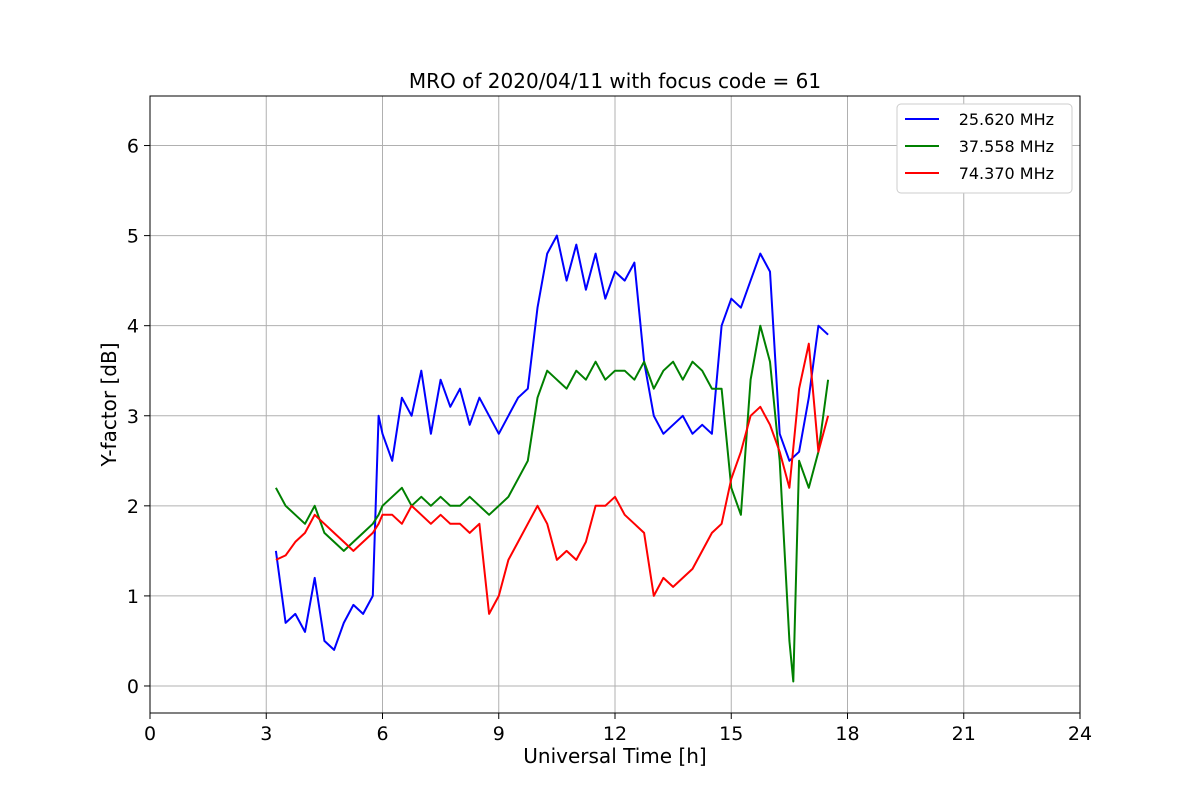 The image size is (1200, 800). I want to click on x-tick-label: 3, so click(266, 734).